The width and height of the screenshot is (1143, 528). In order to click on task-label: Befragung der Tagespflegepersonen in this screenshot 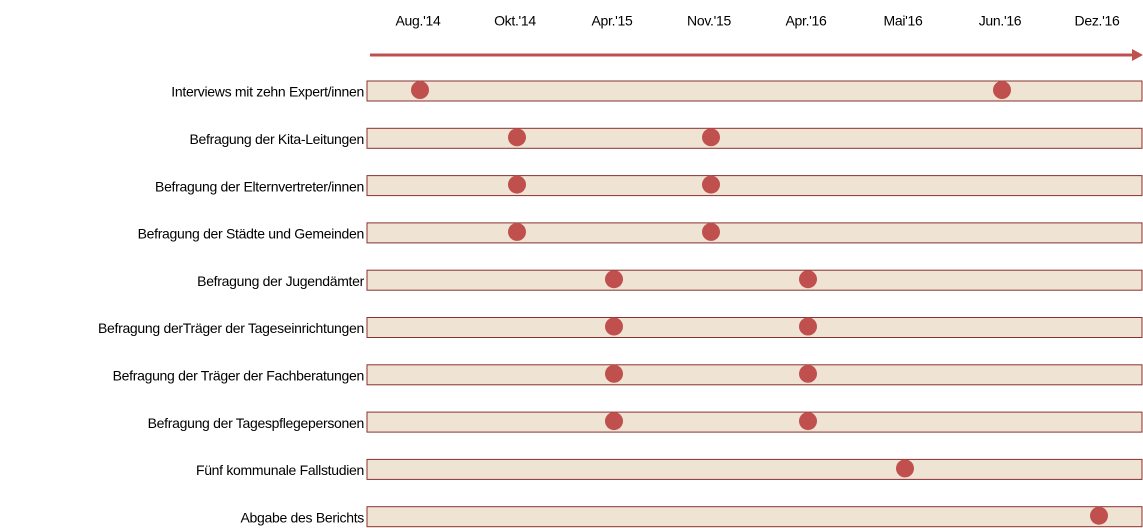, I will do `click(256, 423)`.